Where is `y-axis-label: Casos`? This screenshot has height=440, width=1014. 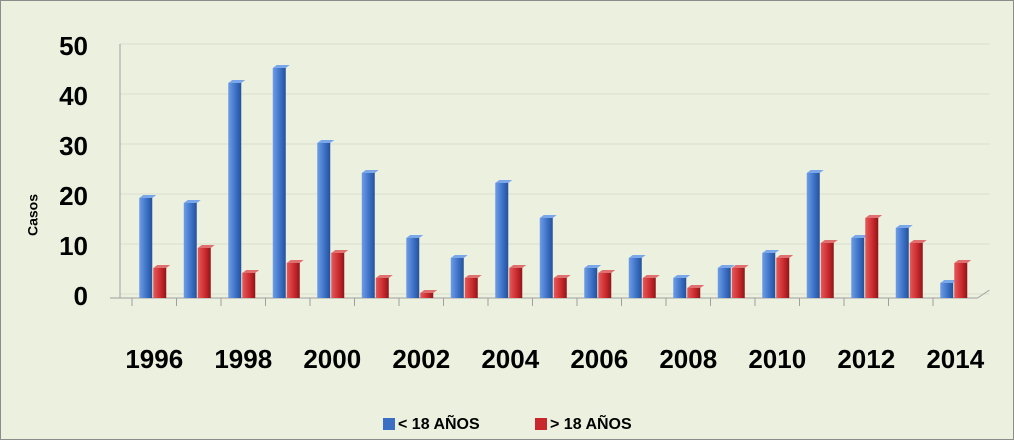 y-axis-label: Casos is located at coordinates (33, 215).